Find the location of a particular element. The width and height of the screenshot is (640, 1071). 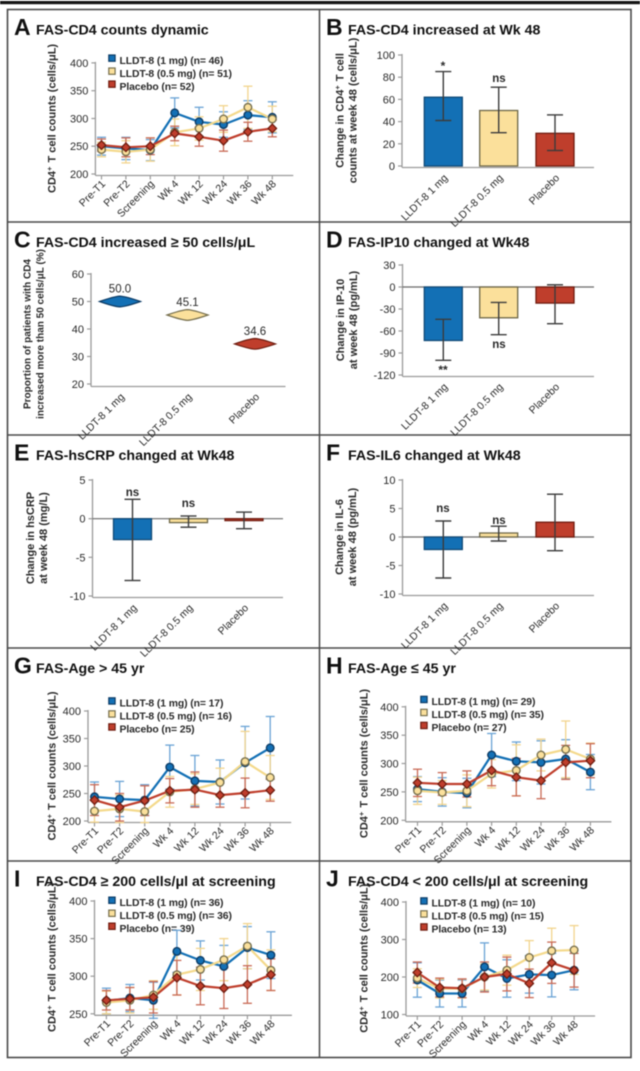

svg-text: -90 is located at coordinates (388, 354).